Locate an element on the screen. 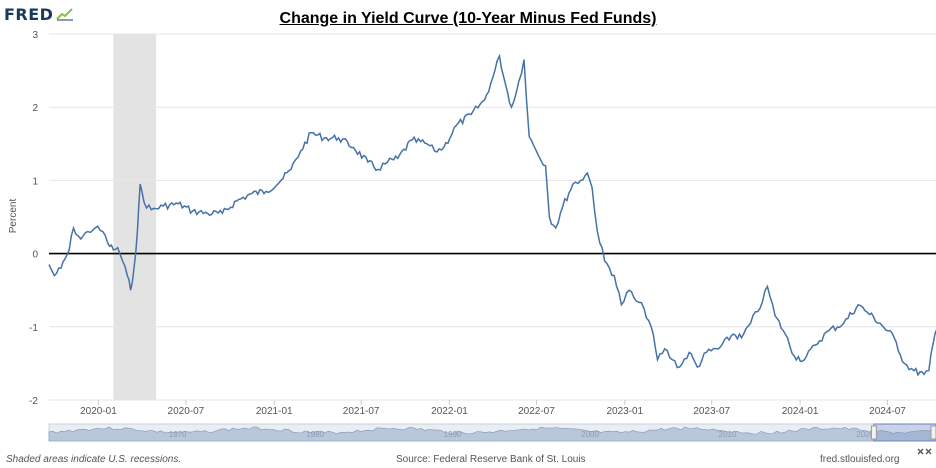 The width and height of the screenshot is (936, 468). x-tick-label: 2024-01 is located at coordinates (800, 411).